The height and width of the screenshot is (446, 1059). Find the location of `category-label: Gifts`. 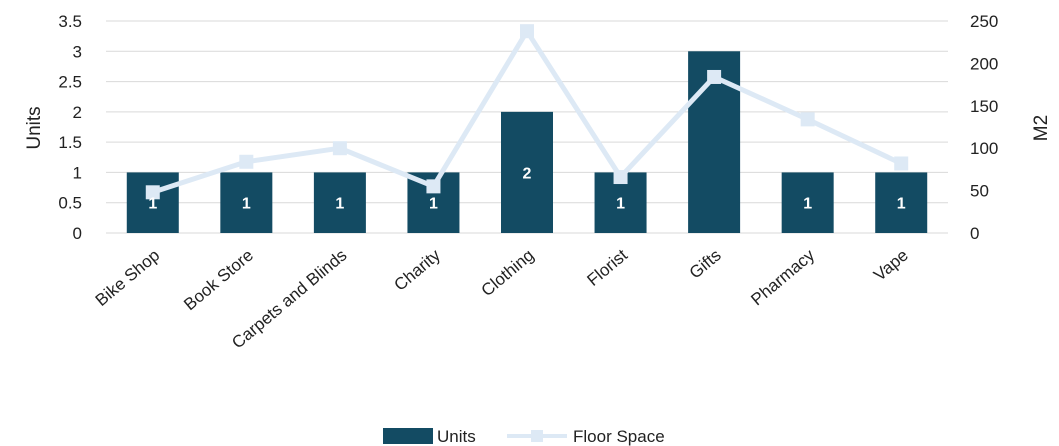

category-label: Gifts is located at coordinates (705, 264).